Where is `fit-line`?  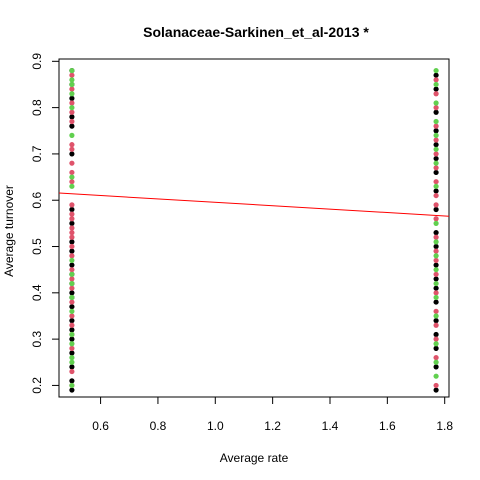 fit-line is located at coordinates (254, 204).